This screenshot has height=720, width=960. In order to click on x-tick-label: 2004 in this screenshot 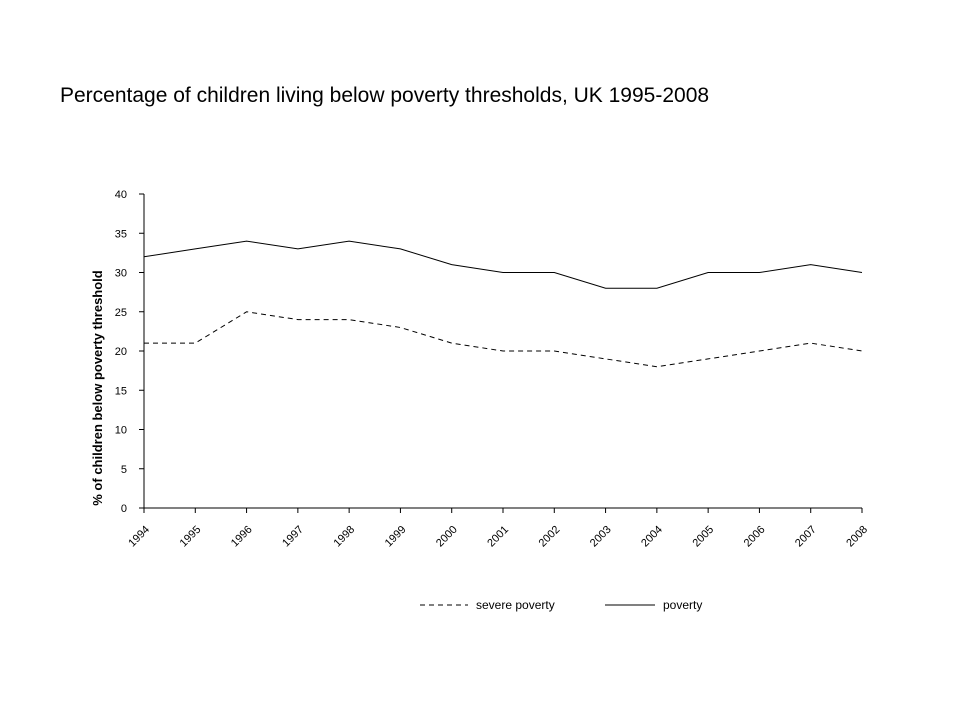, I will do `click(652, 537)`.